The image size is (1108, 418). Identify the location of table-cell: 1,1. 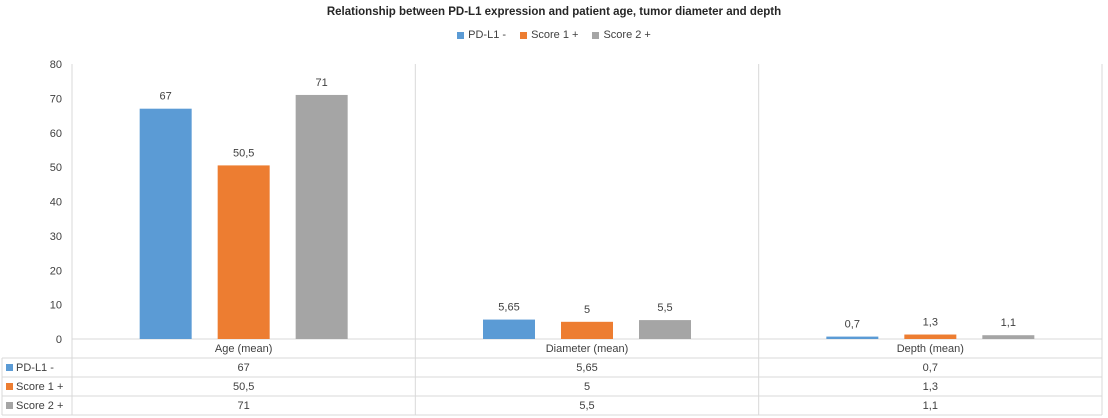
(930, 406).